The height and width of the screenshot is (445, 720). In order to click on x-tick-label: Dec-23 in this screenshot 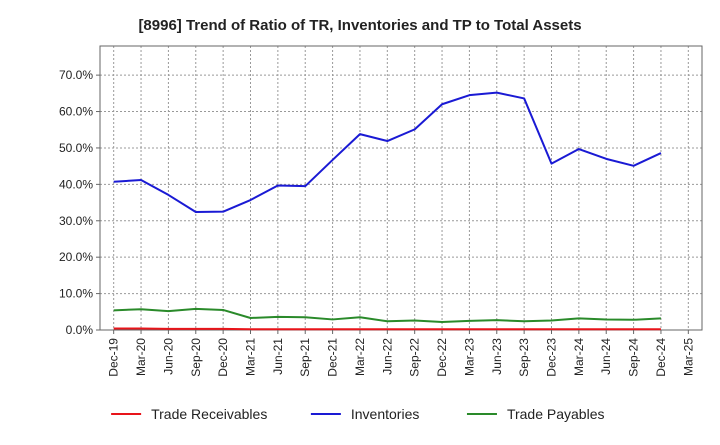, I will do `click(552, 357)`.